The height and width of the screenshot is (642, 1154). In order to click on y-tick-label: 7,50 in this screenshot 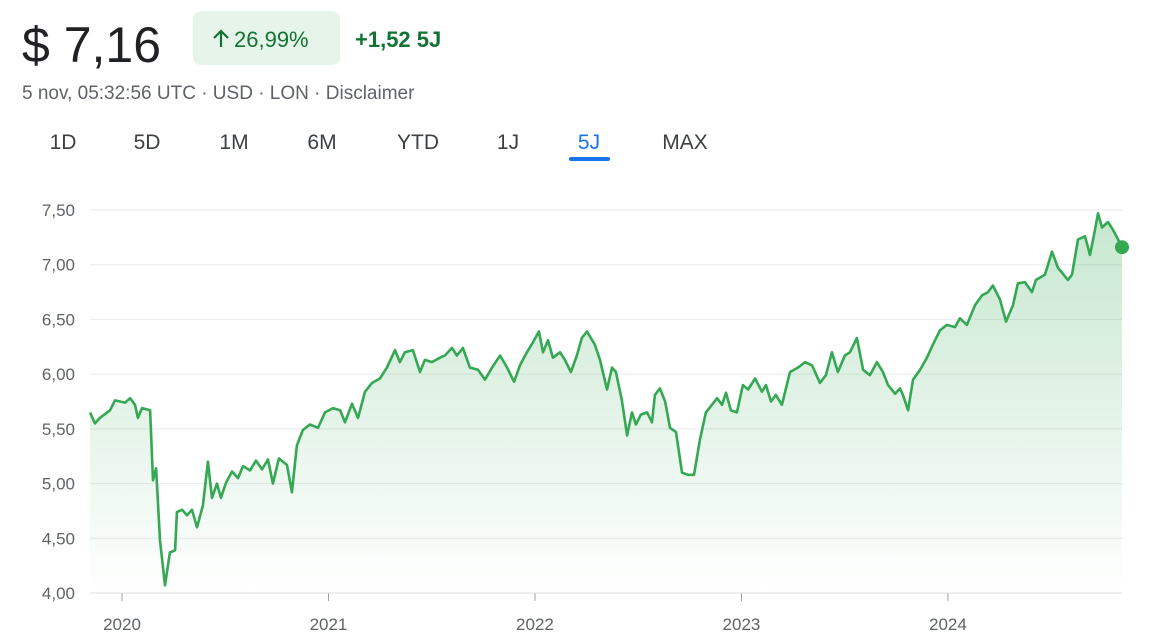, I will do `click(58, 210)`.